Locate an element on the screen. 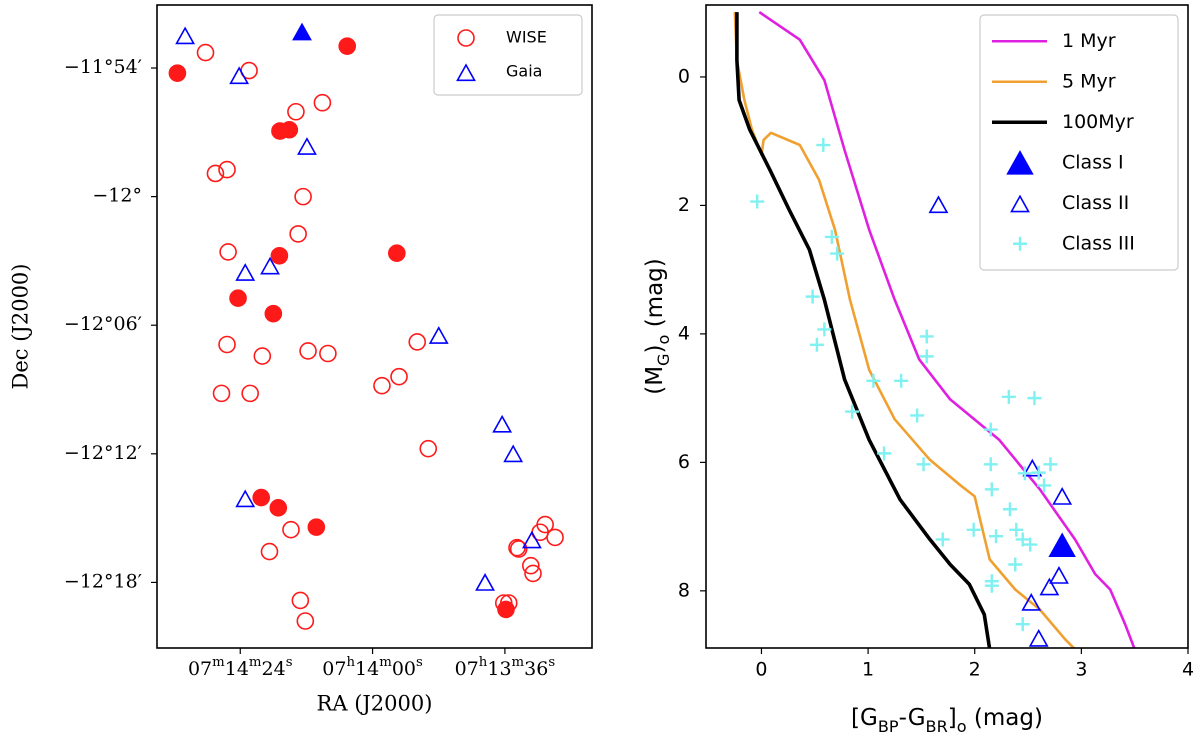 The height and width of the screenshot is (751, 1200). label-part: G is located at coordinates (663, 359).